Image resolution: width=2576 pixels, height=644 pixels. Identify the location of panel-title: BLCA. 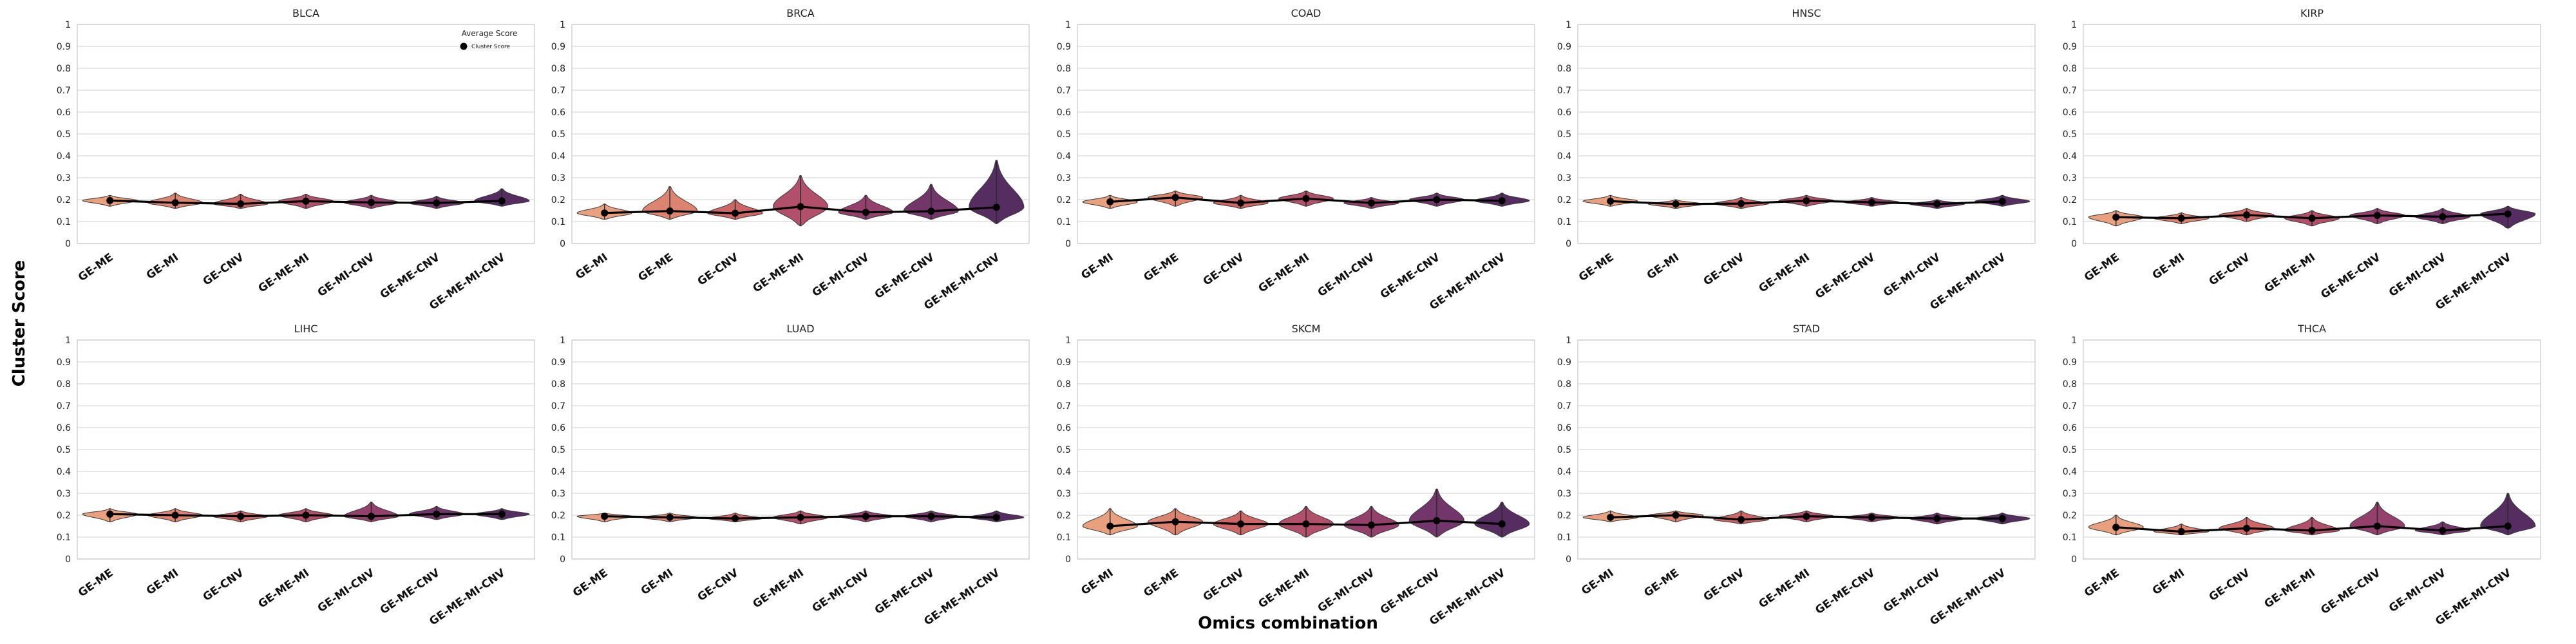
(305, 13).